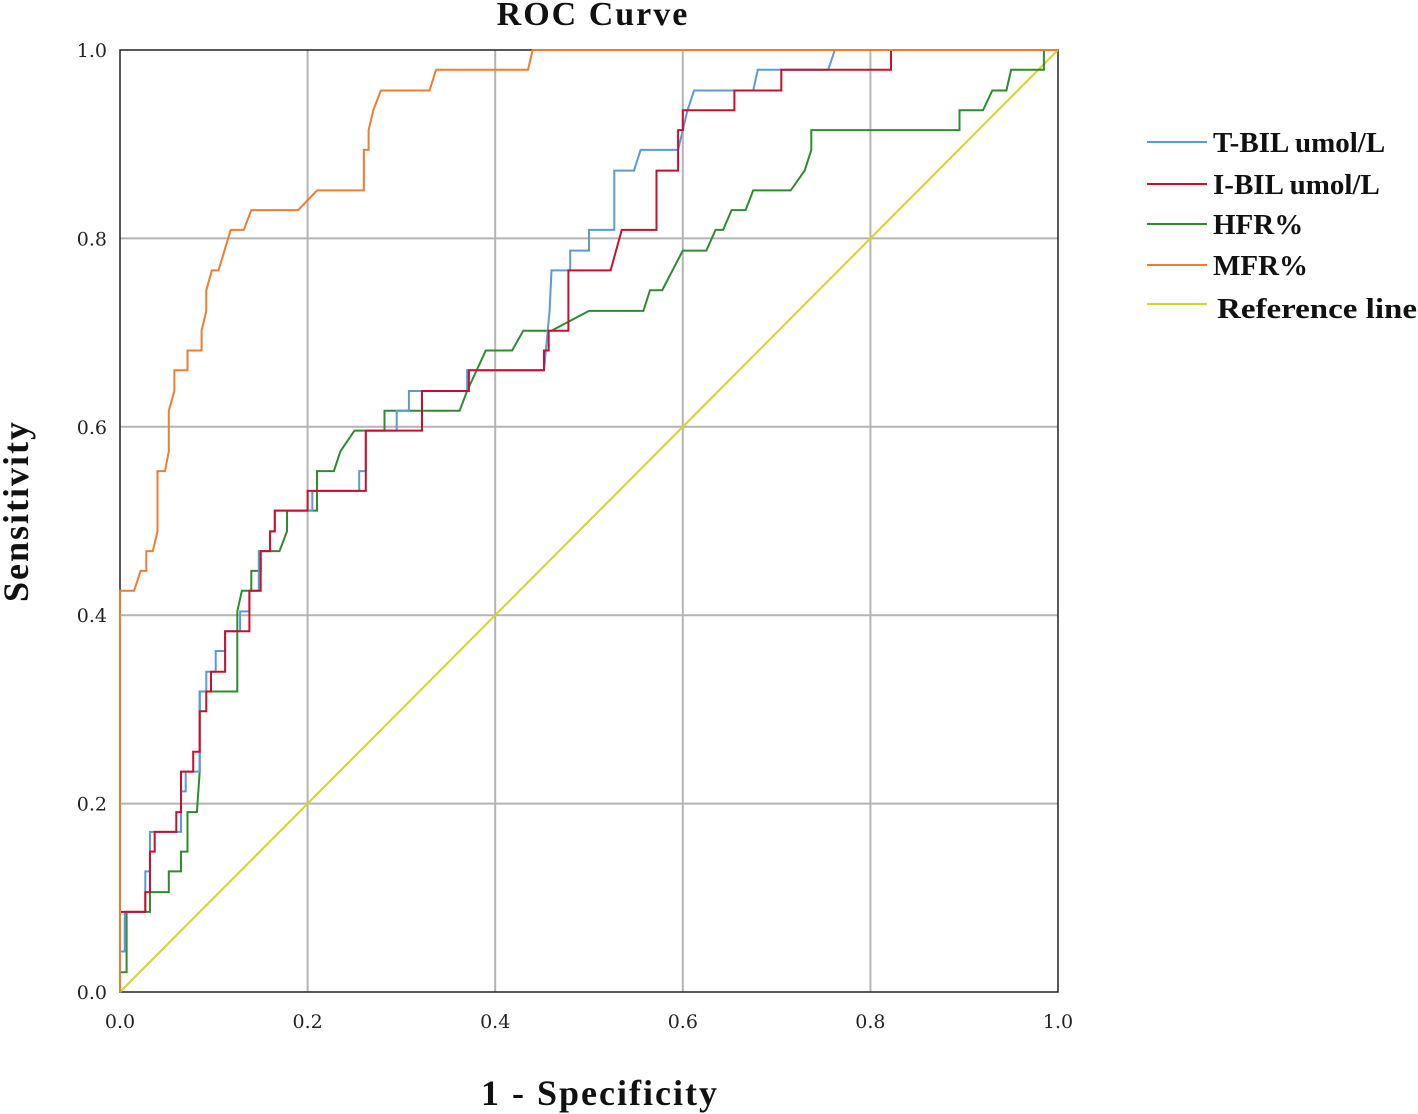  What do you see at coordinates (1317, 309) in the screenshot?
I see `legend-label: Reference line` at bounding box center [1317, 309].